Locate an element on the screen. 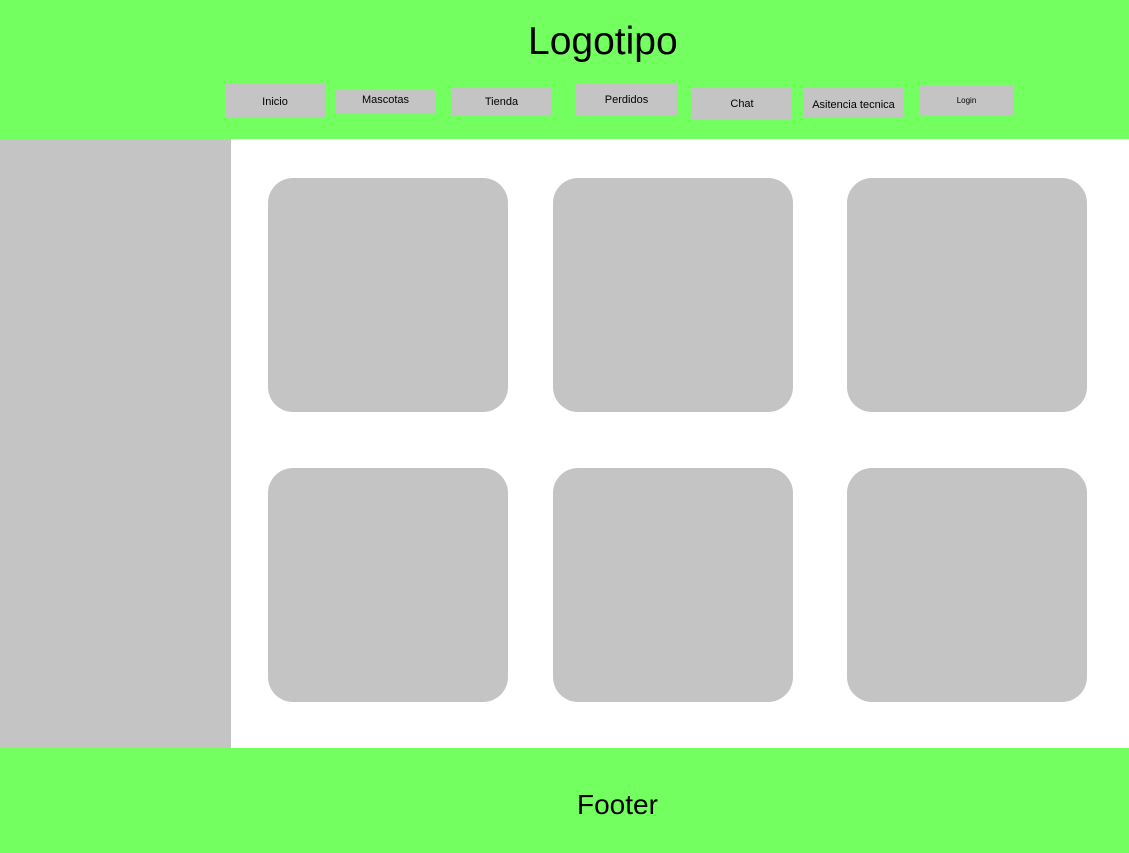 Image resolution: width=1129 pixels, height=853 pixels. footer: Footer is located at coordinates (564, 800).